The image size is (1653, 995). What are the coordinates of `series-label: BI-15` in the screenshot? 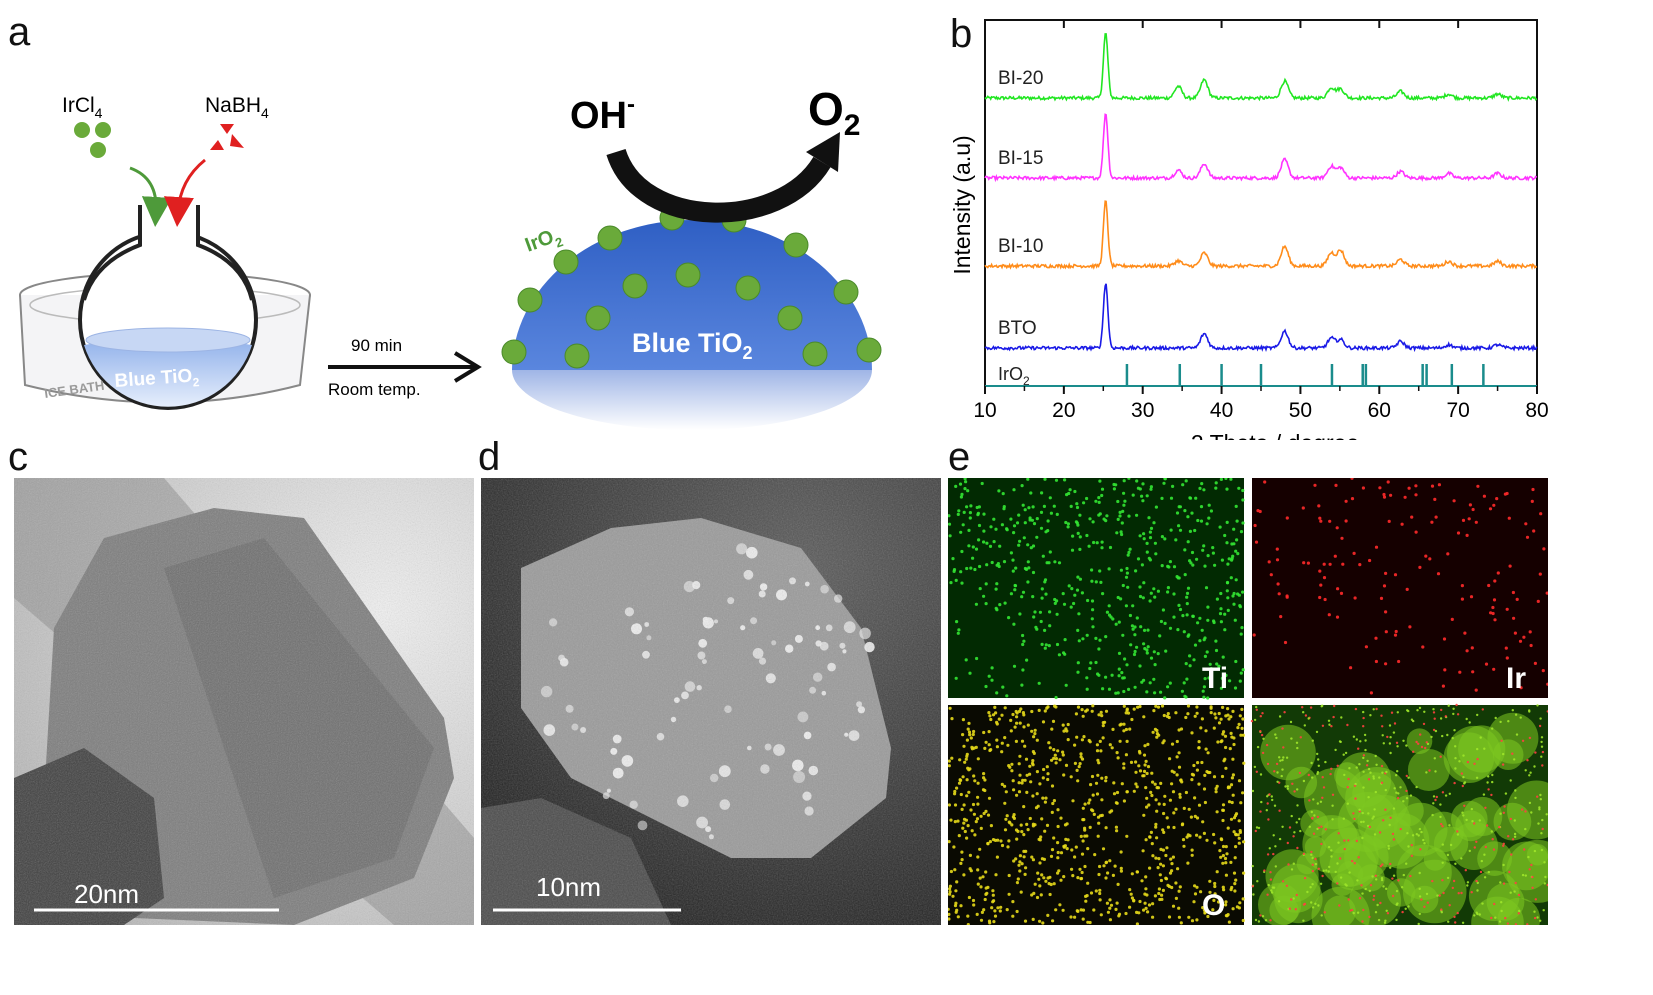 It's located at (1020, 158).